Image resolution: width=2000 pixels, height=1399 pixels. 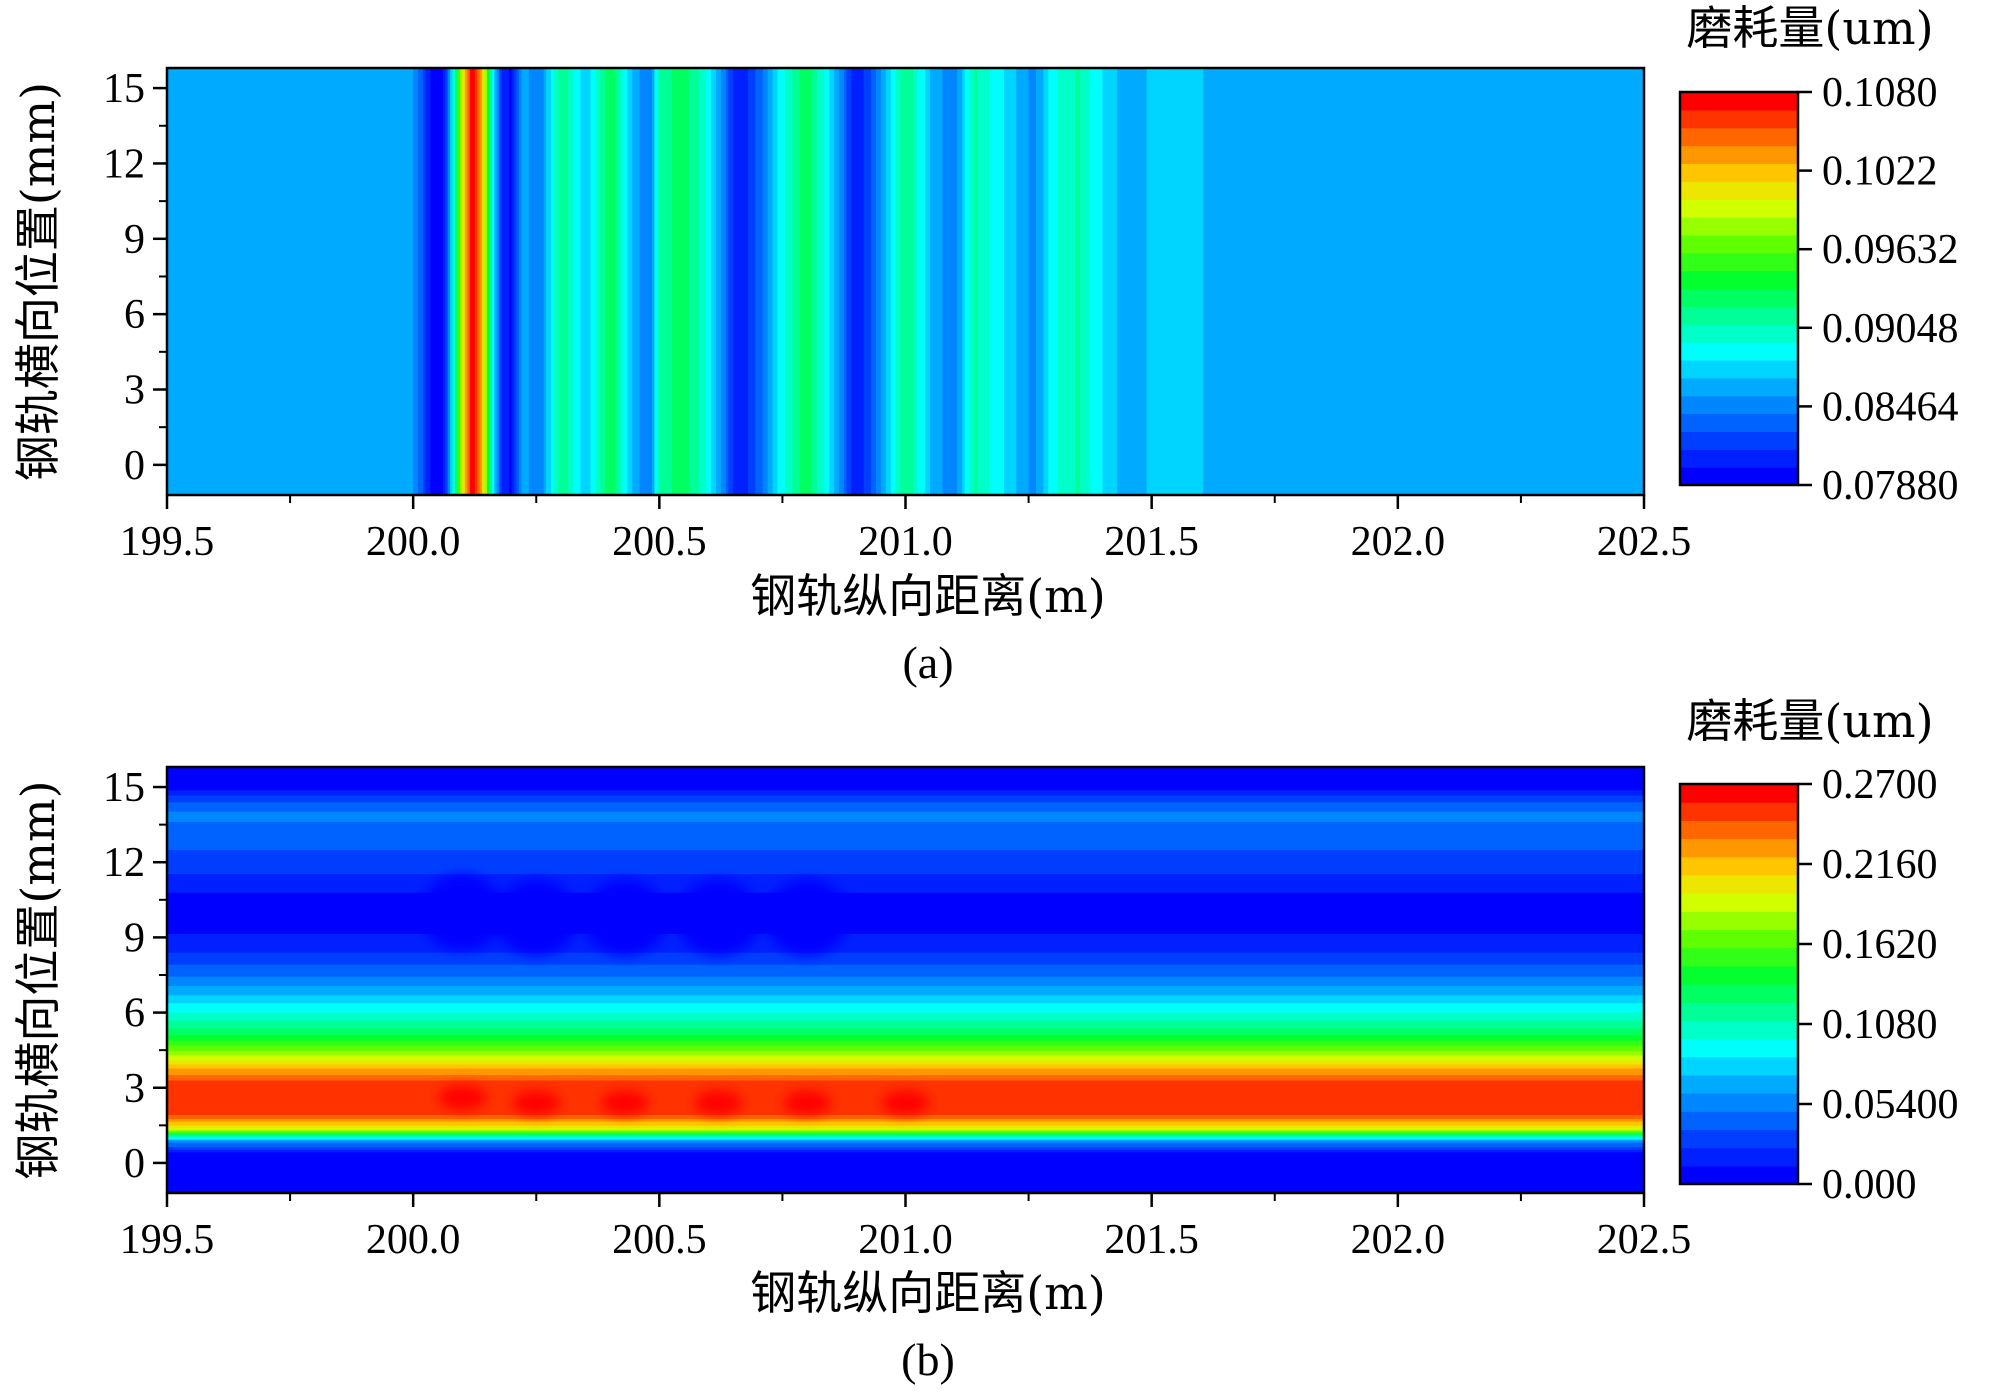 What do you see at coordinates (1890, 486) in the screenshot?
I see `colorbar-tick-label: 0.07880` at bounding box center [1890, 486].